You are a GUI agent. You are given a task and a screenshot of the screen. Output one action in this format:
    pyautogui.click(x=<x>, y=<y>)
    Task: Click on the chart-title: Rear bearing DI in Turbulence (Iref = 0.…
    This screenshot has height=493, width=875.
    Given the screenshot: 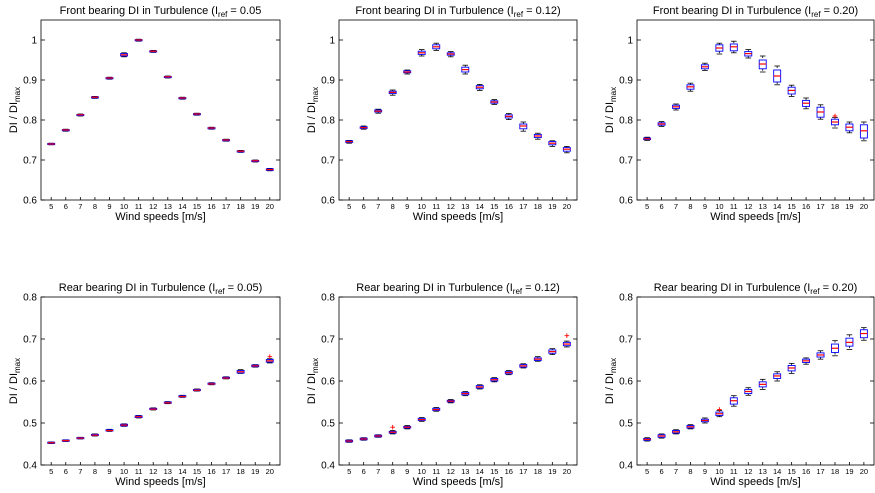 What is the action you would take?
    pyautogui.click(x=457, y=289)
    